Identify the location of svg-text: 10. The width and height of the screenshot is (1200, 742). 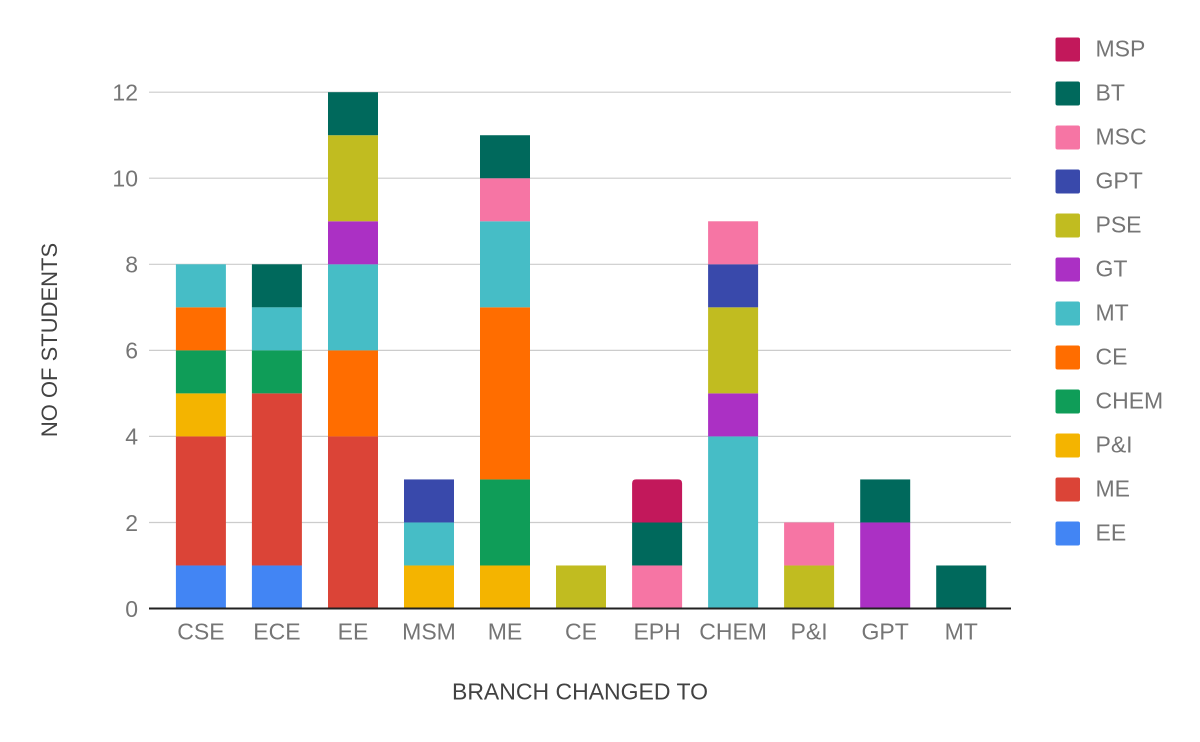
(125, 179).